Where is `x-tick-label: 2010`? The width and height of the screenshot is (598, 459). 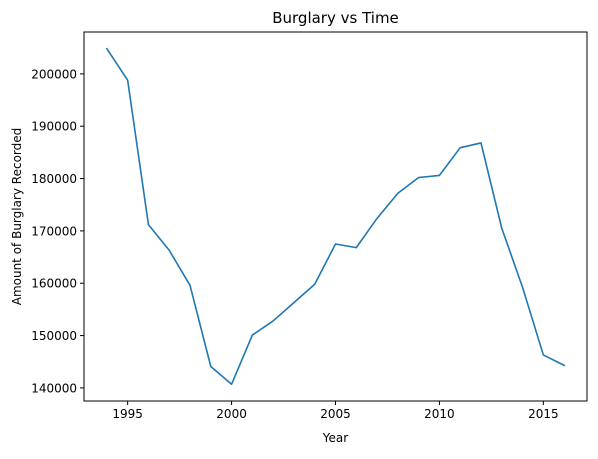 x-tick-label: 2010 is located at coordinates (439, 414).